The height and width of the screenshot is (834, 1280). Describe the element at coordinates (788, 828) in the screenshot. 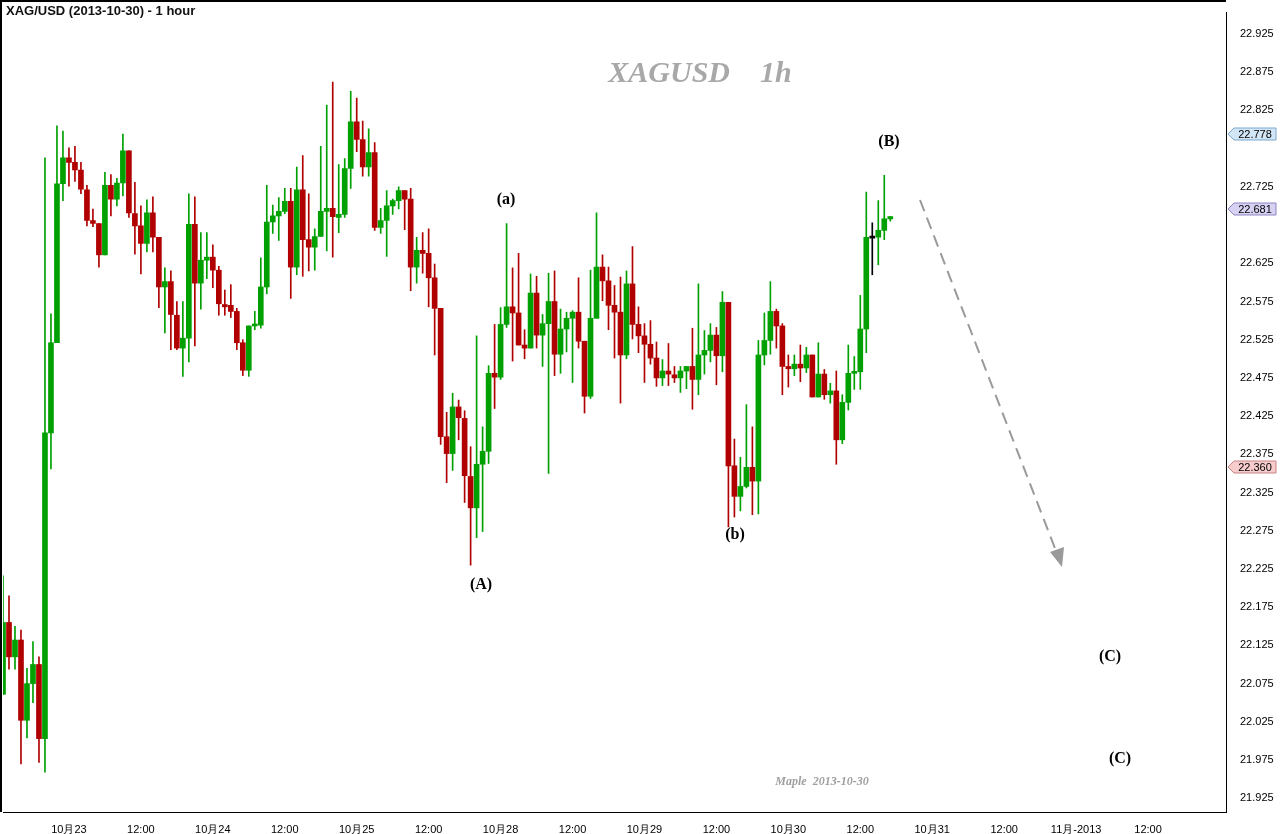

I see `x-tick-label: 10月30` at that location.